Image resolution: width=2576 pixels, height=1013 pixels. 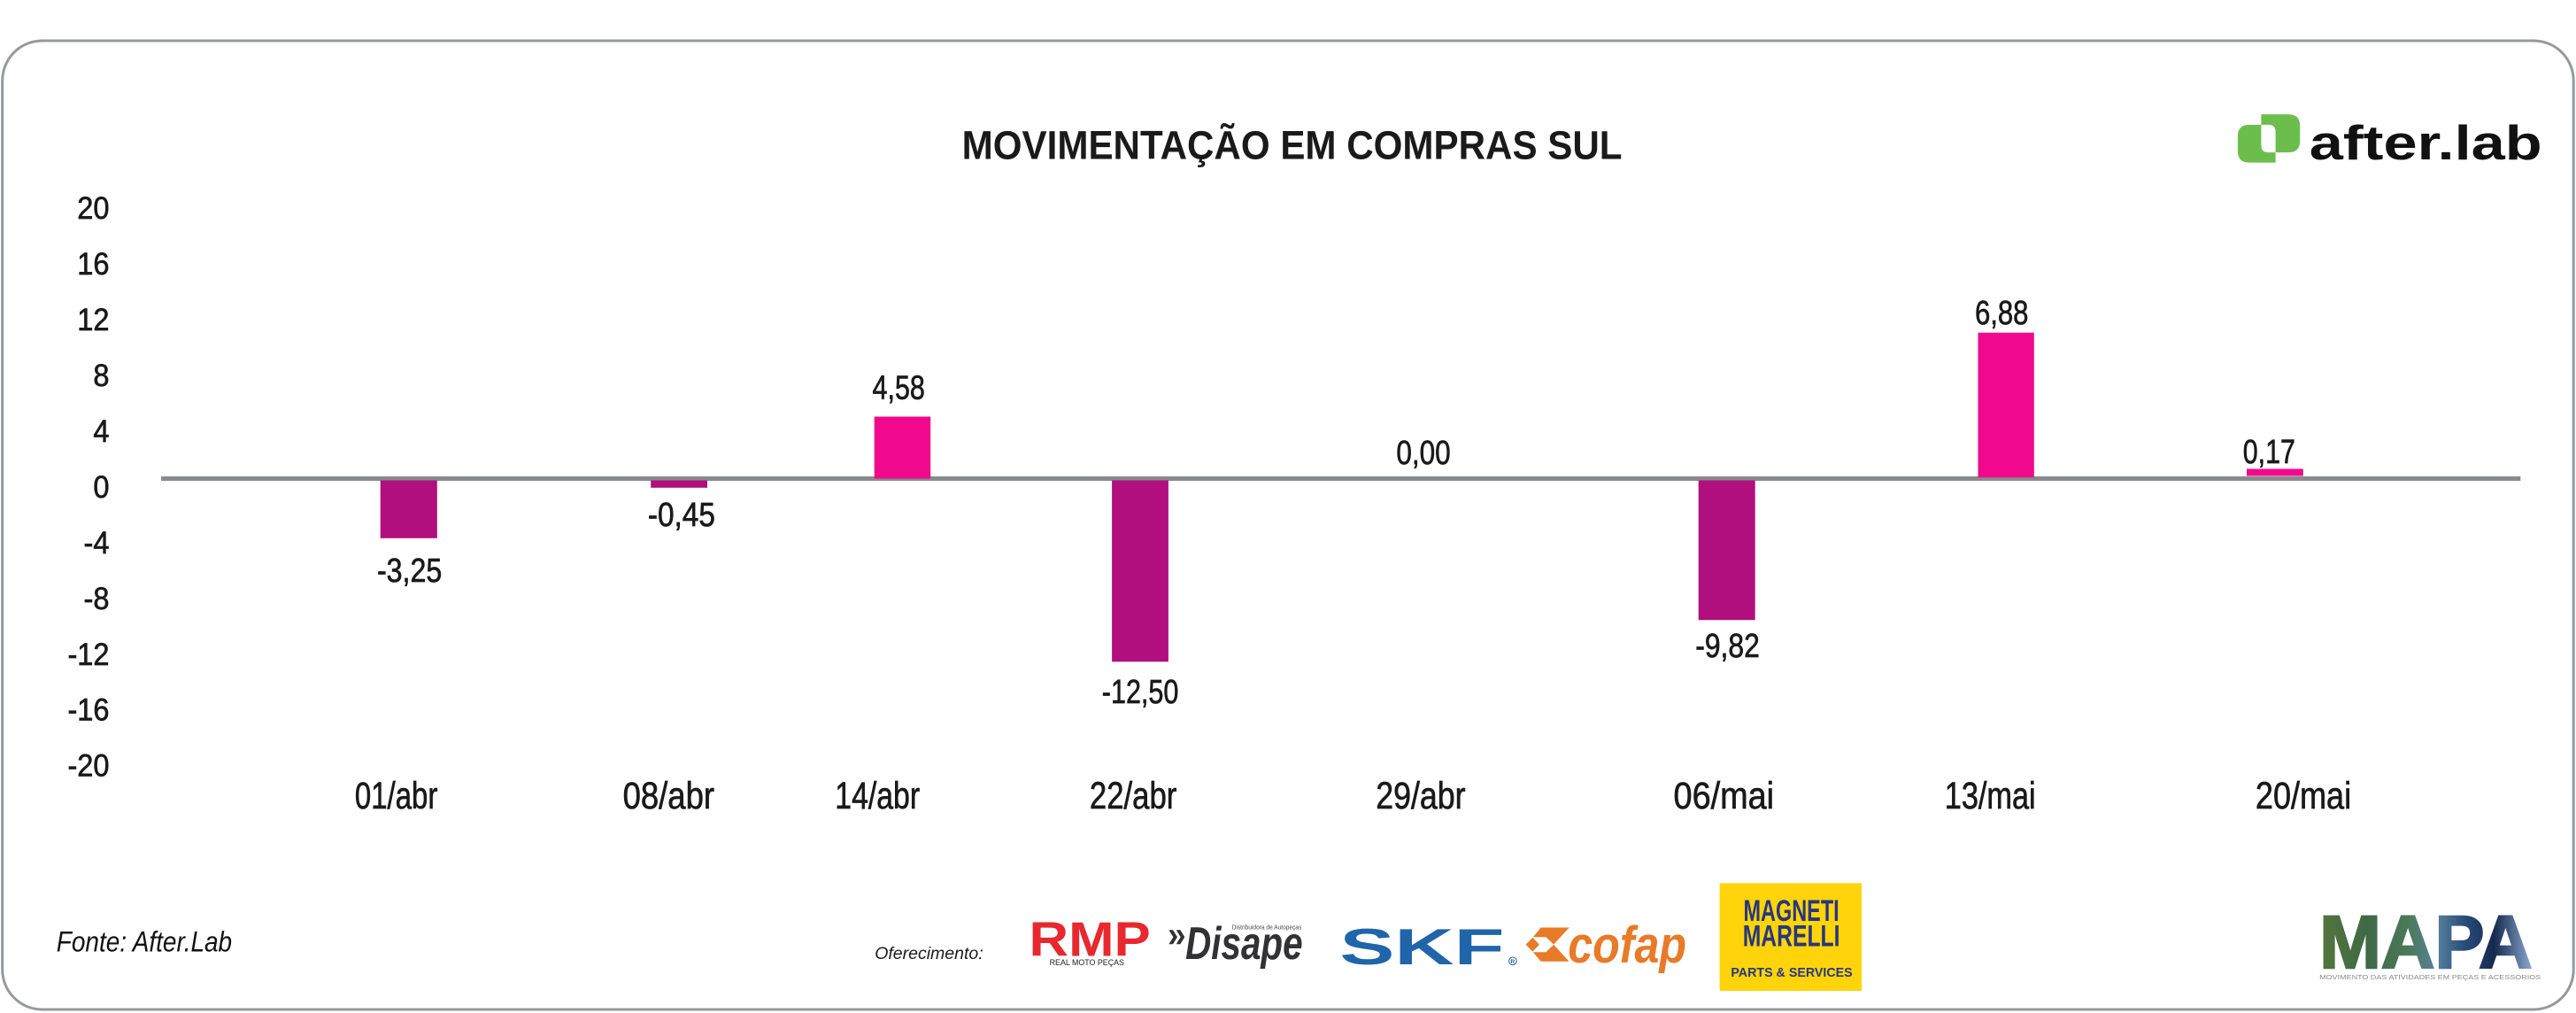 I want to click on svg-text: 06/mai, so click(x=1724, y=796).